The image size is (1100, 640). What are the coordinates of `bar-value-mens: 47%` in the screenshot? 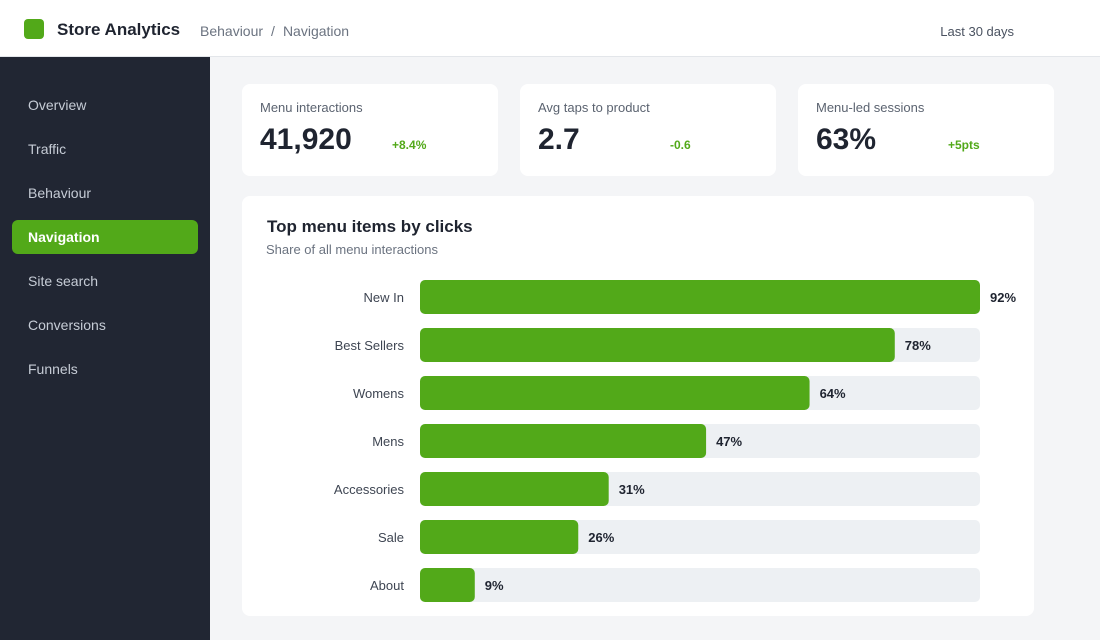 It's located at (729, 441).